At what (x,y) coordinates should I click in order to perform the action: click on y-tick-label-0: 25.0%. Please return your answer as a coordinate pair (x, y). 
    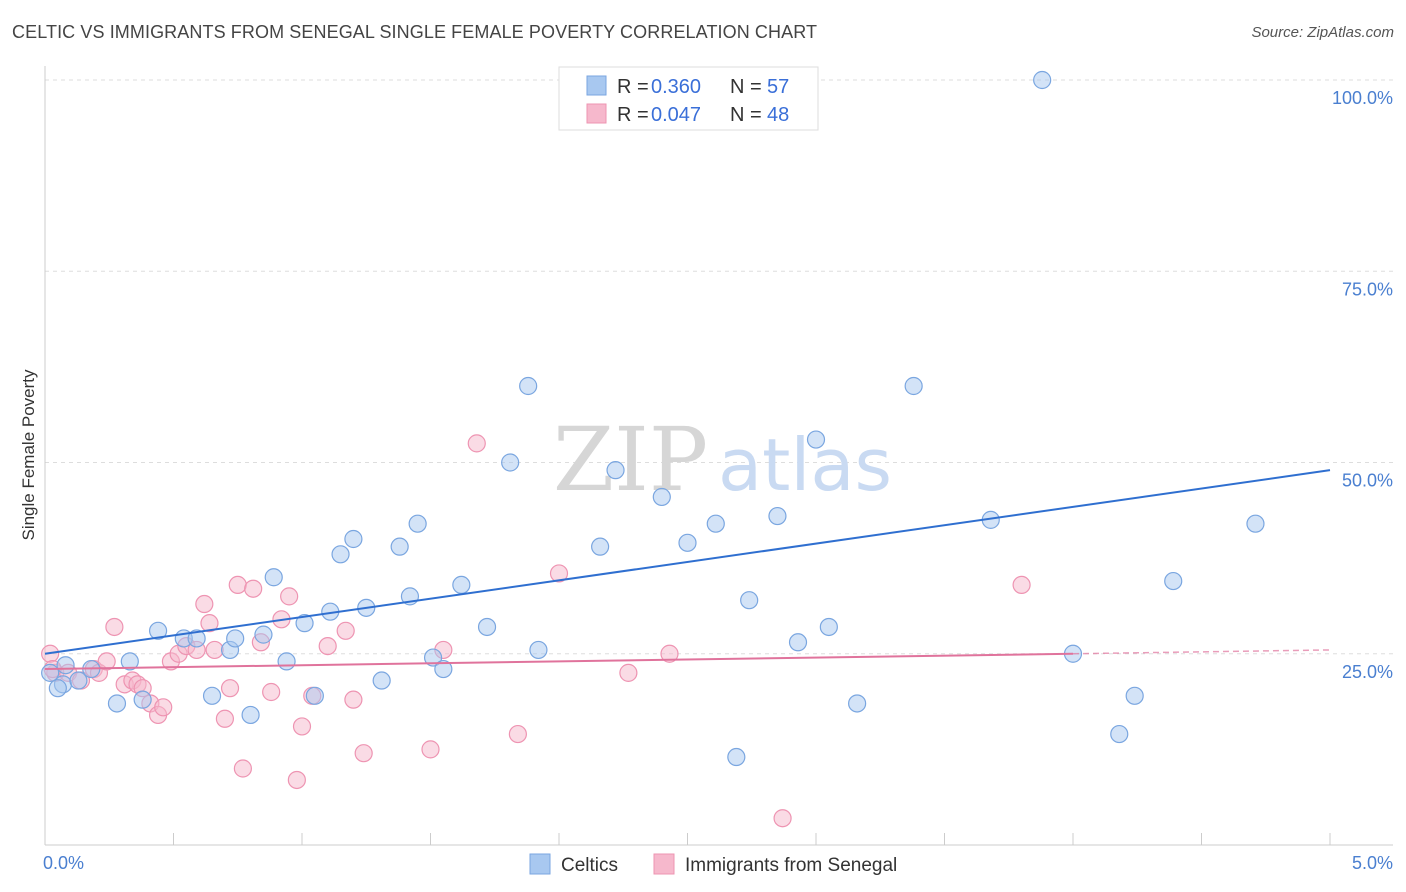
    Looking at the image, I should click on (1367, 672).